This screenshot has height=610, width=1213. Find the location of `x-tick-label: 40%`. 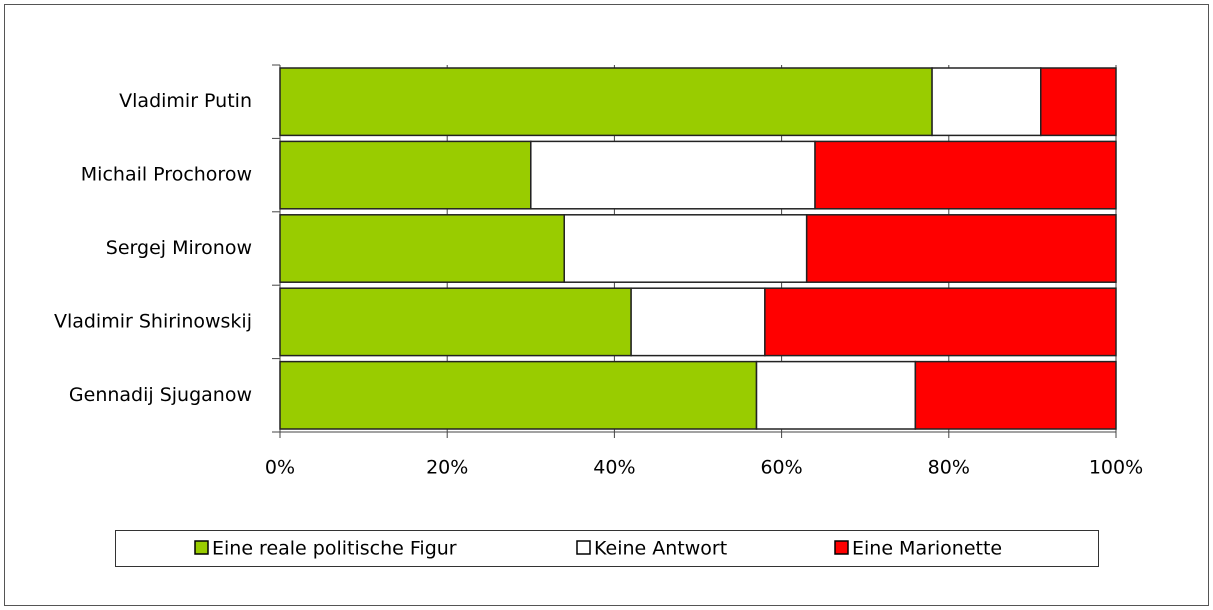

x-tick-label: 40% is located at coordinates (614, 468).